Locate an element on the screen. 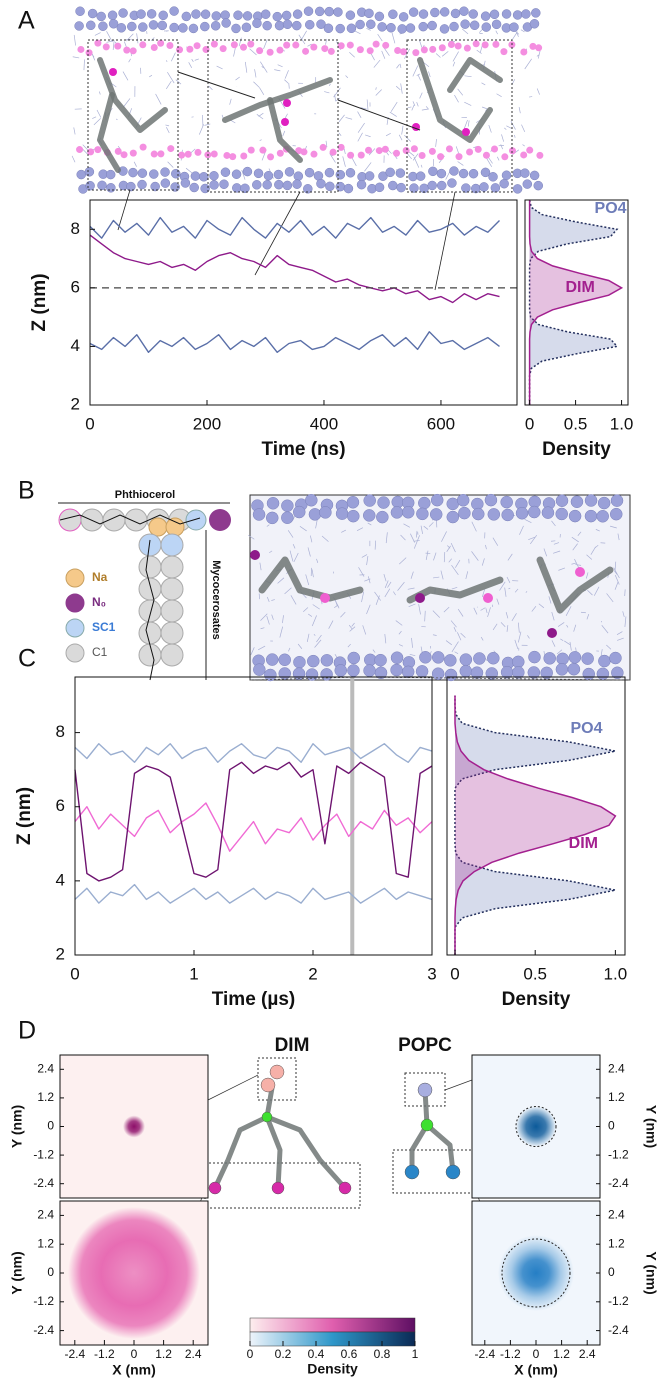 This screenshot has height=1379, width=665. legend-label: N₀ is located at coordinates (99, 602).